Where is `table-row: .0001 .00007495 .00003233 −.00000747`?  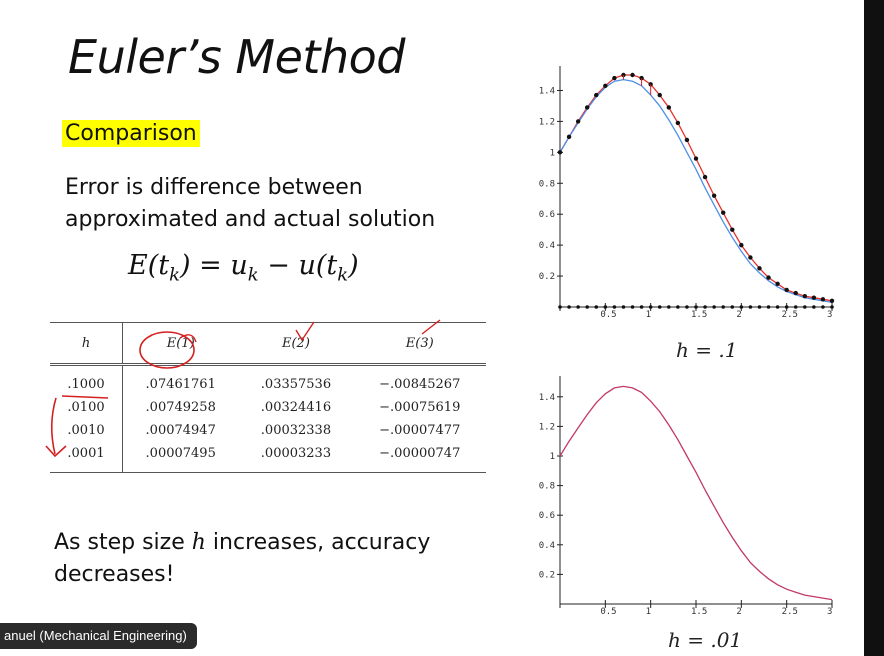
table-row: .0001 .00007495 .00003233 −.00000747 is located at coordinates (268, 457).